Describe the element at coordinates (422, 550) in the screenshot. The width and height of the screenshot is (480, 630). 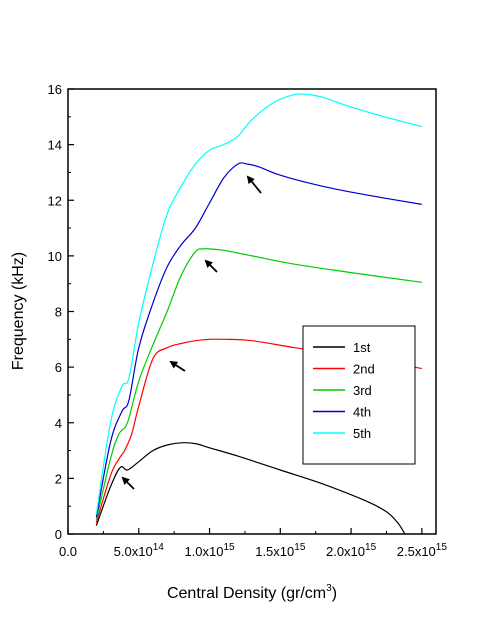
I see `x-tick-label: 2.5x10¹⁵` at that location.